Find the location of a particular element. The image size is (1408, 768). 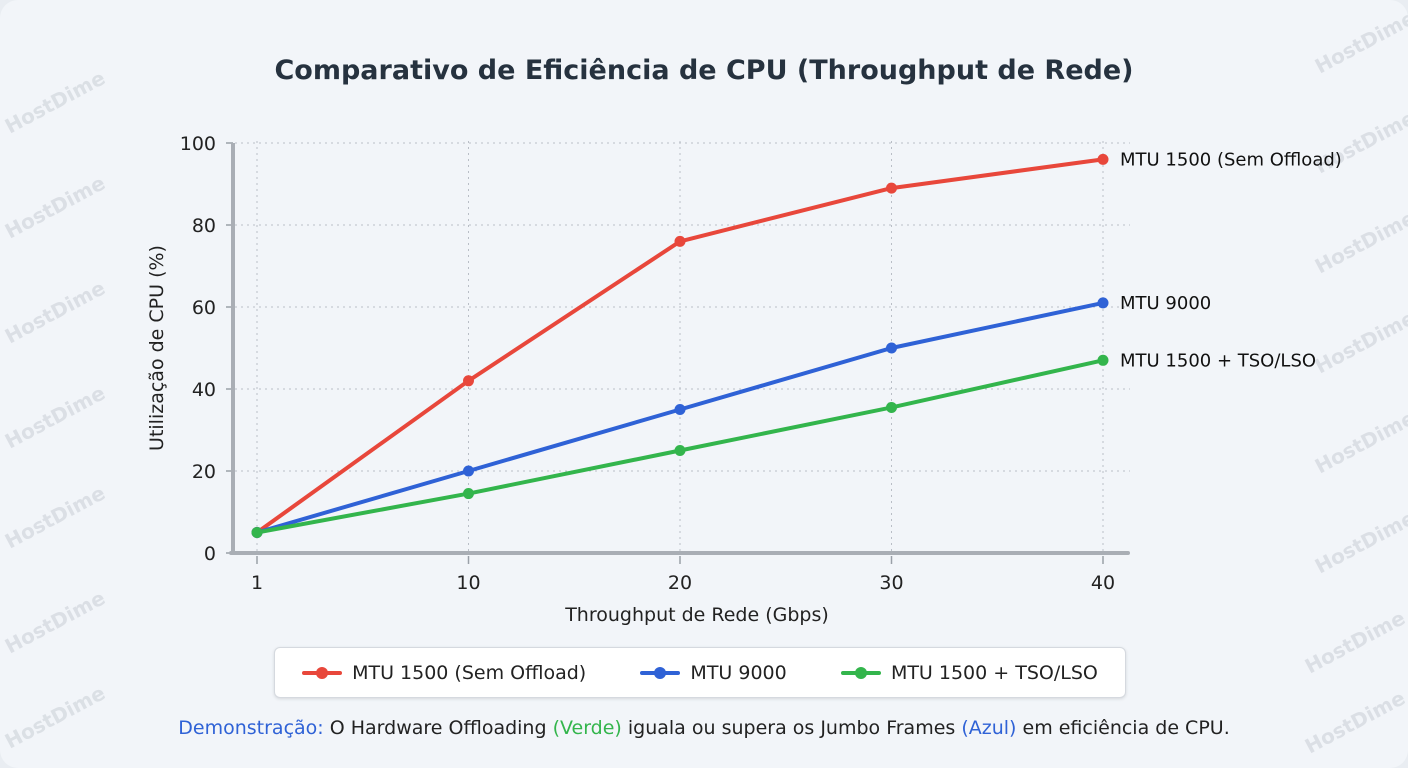

note-green: (Verde) is located at coordinates (587, 728).